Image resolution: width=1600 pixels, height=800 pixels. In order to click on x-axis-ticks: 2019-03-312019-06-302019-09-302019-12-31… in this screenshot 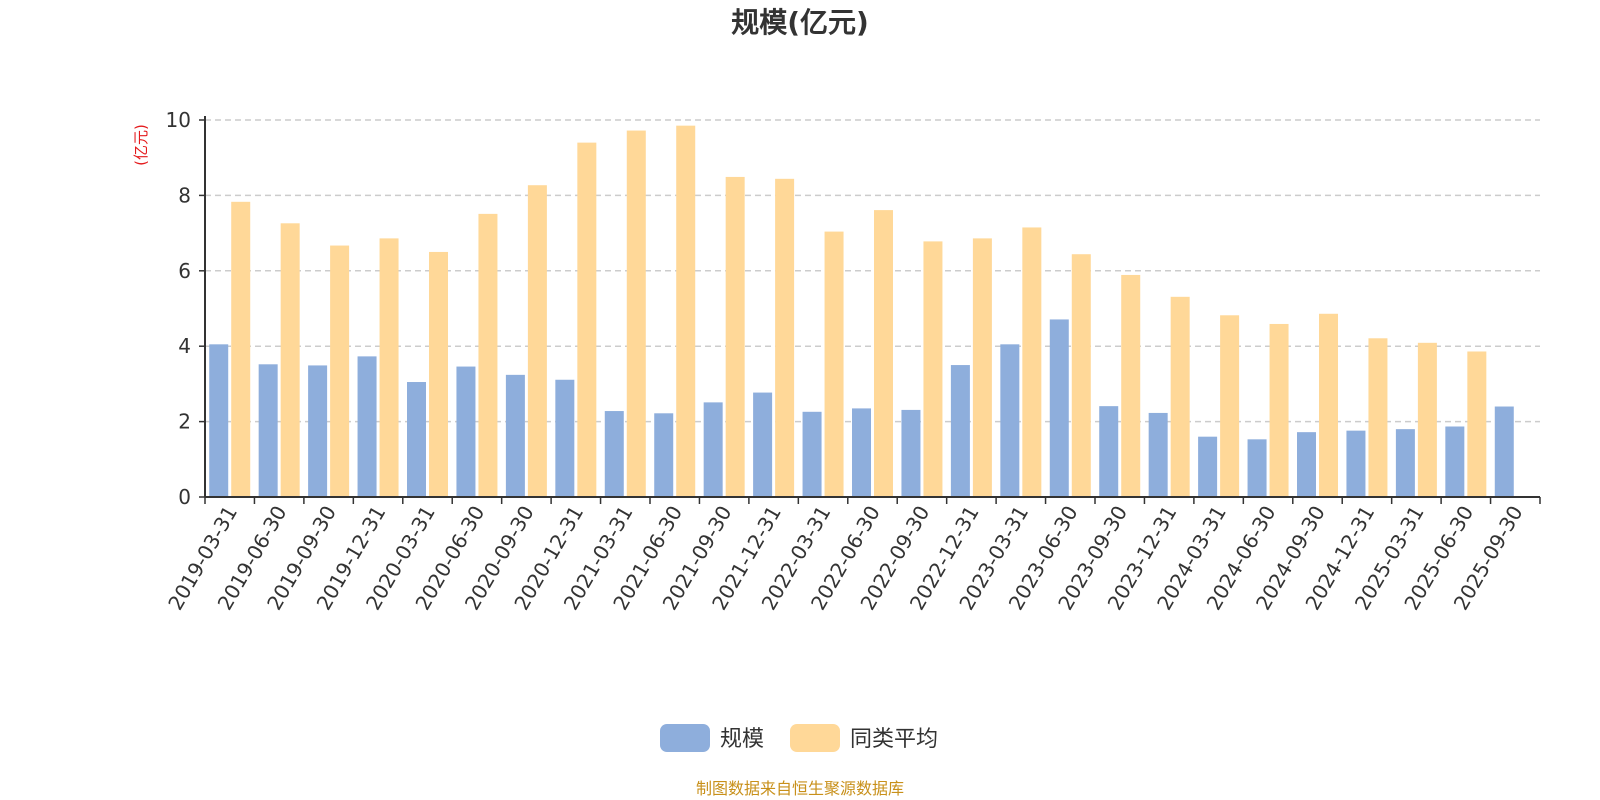, I will do `click(852, 555)`.